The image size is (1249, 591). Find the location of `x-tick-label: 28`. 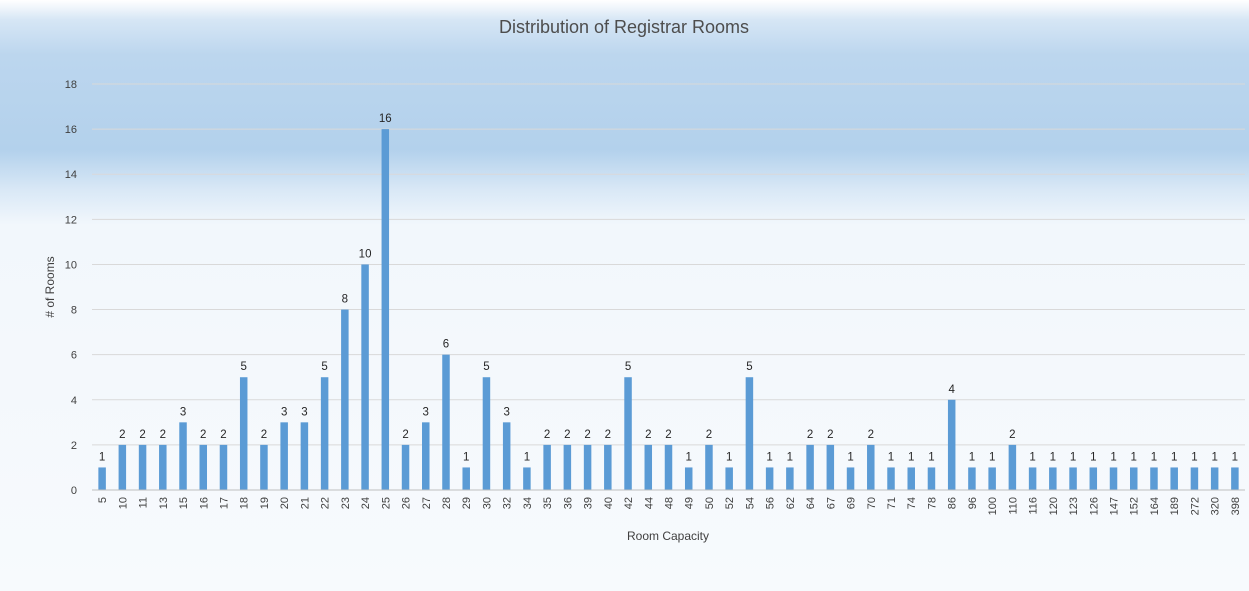

x-tick-label: 28 is located at coordinates (447, 503).